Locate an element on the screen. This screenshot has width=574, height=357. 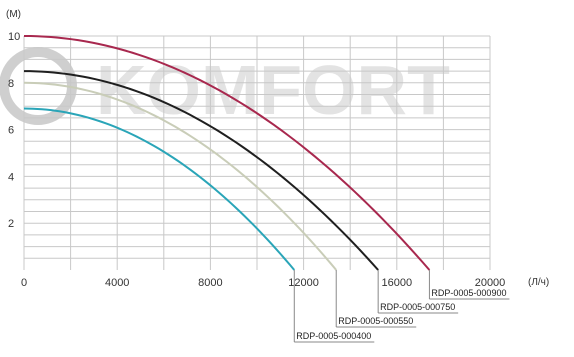
y-tick-label: 6 is located at coordinates (11, 131).